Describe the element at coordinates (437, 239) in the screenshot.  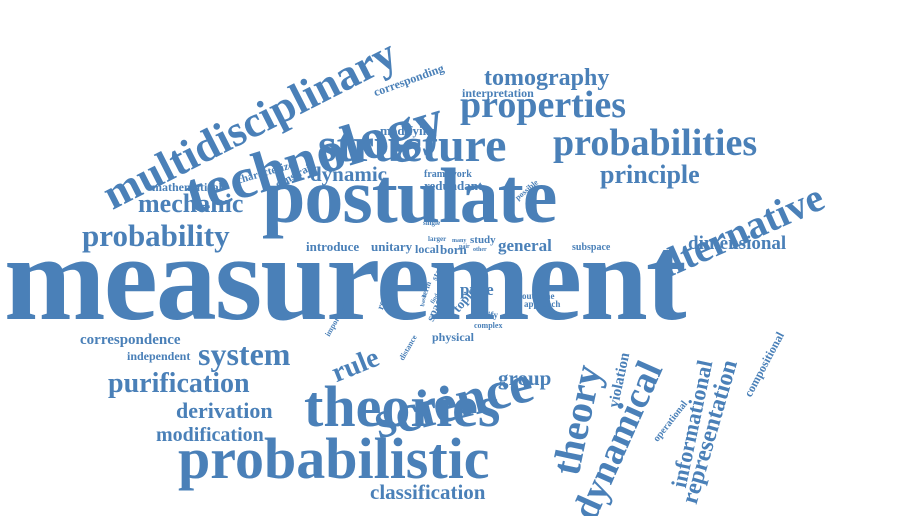
I see `word-larger: larger` at that location.